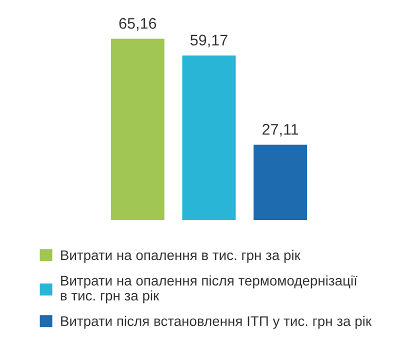 The height and width of the screenshot is (344, 400). I want to click on data-label: 59,17, so click(209, 41).